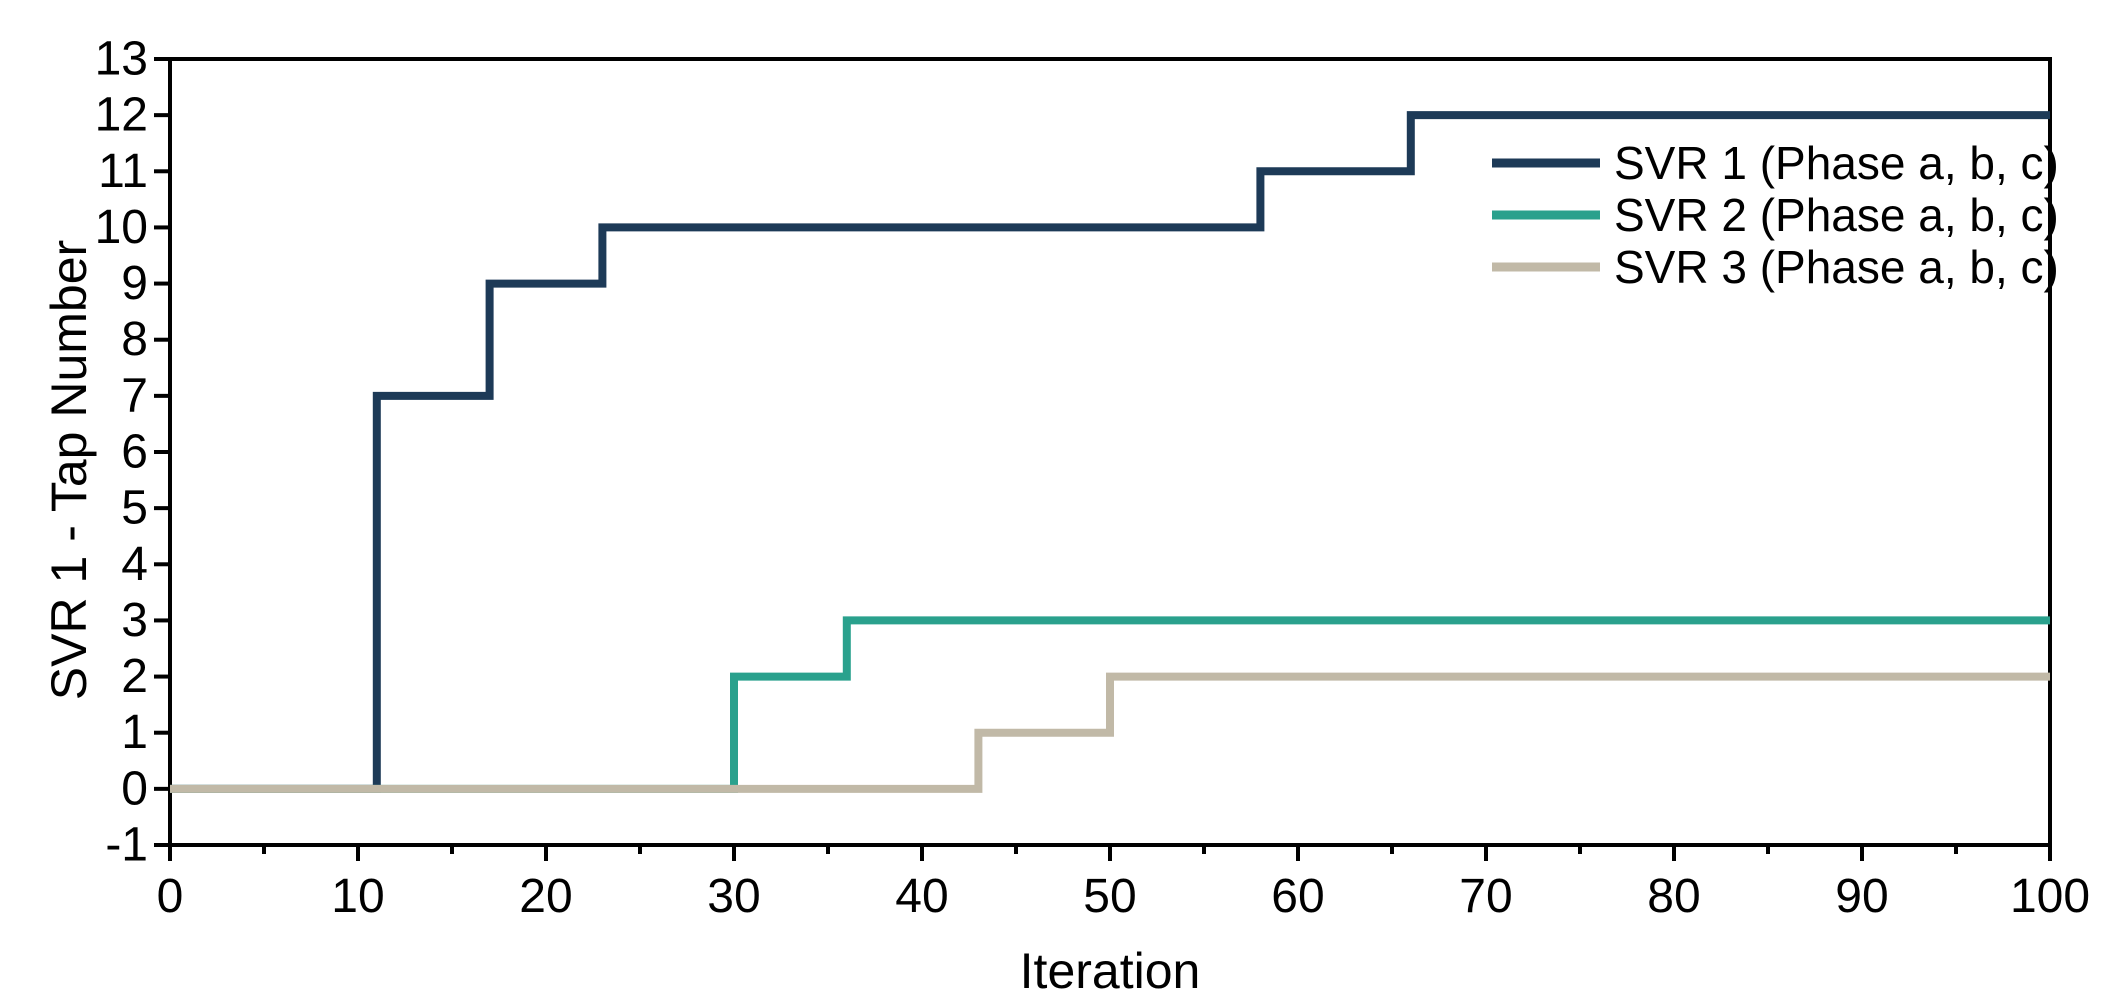 This screenshot has width=2121, height=1008. Describe the element at coordinates (134, 732) in the screenshot. I see `y-tick-label: 1` at that location.